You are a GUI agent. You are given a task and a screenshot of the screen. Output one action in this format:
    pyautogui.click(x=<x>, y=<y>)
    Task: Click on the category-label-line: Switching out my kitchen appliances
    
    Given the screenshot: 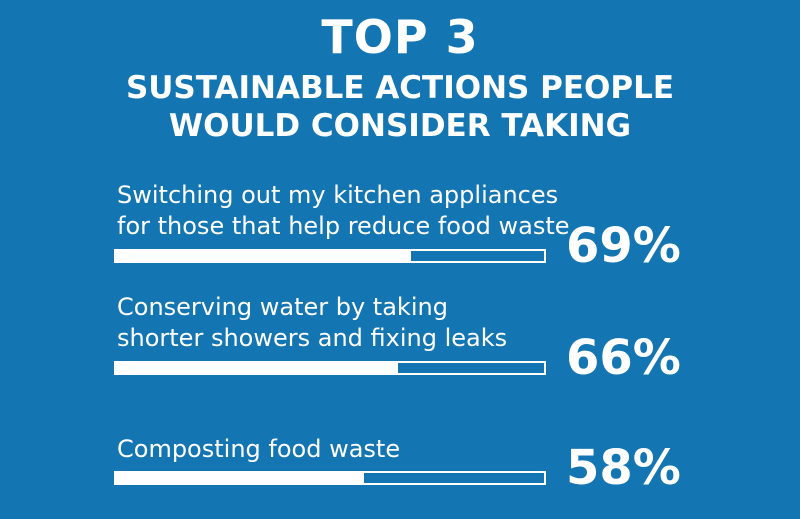 What is the action you would take?
    pyautogui.click(x=338, y=195)
    